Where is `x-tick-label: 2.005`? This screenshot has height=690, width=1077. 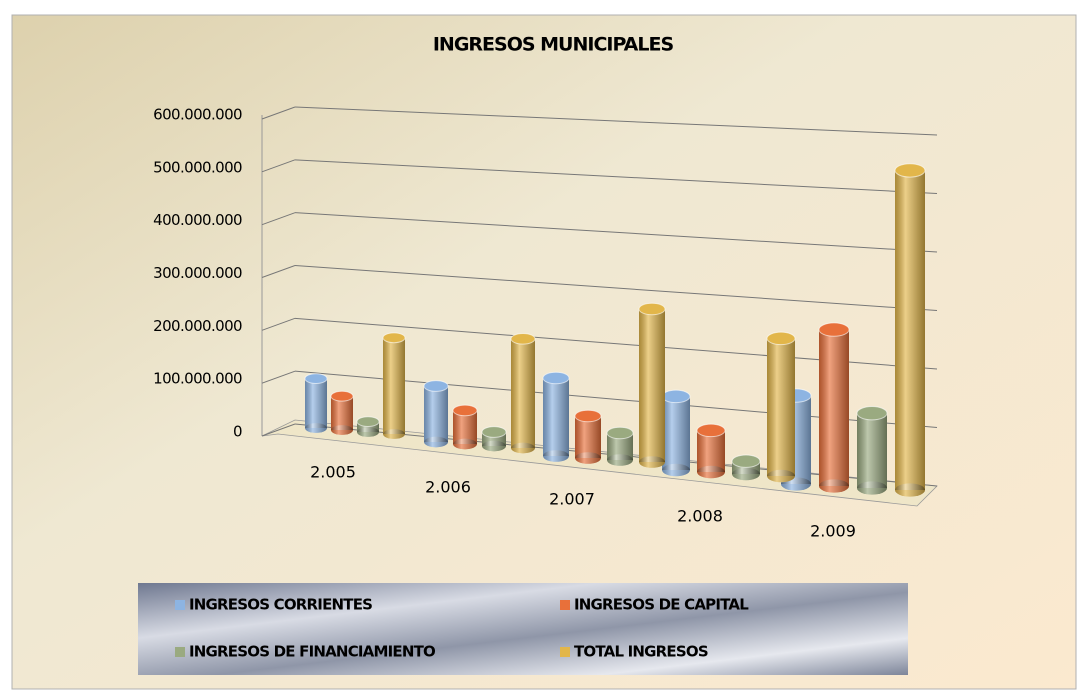
x-tick-label: 2.005 is located at coordinates (333, 472).